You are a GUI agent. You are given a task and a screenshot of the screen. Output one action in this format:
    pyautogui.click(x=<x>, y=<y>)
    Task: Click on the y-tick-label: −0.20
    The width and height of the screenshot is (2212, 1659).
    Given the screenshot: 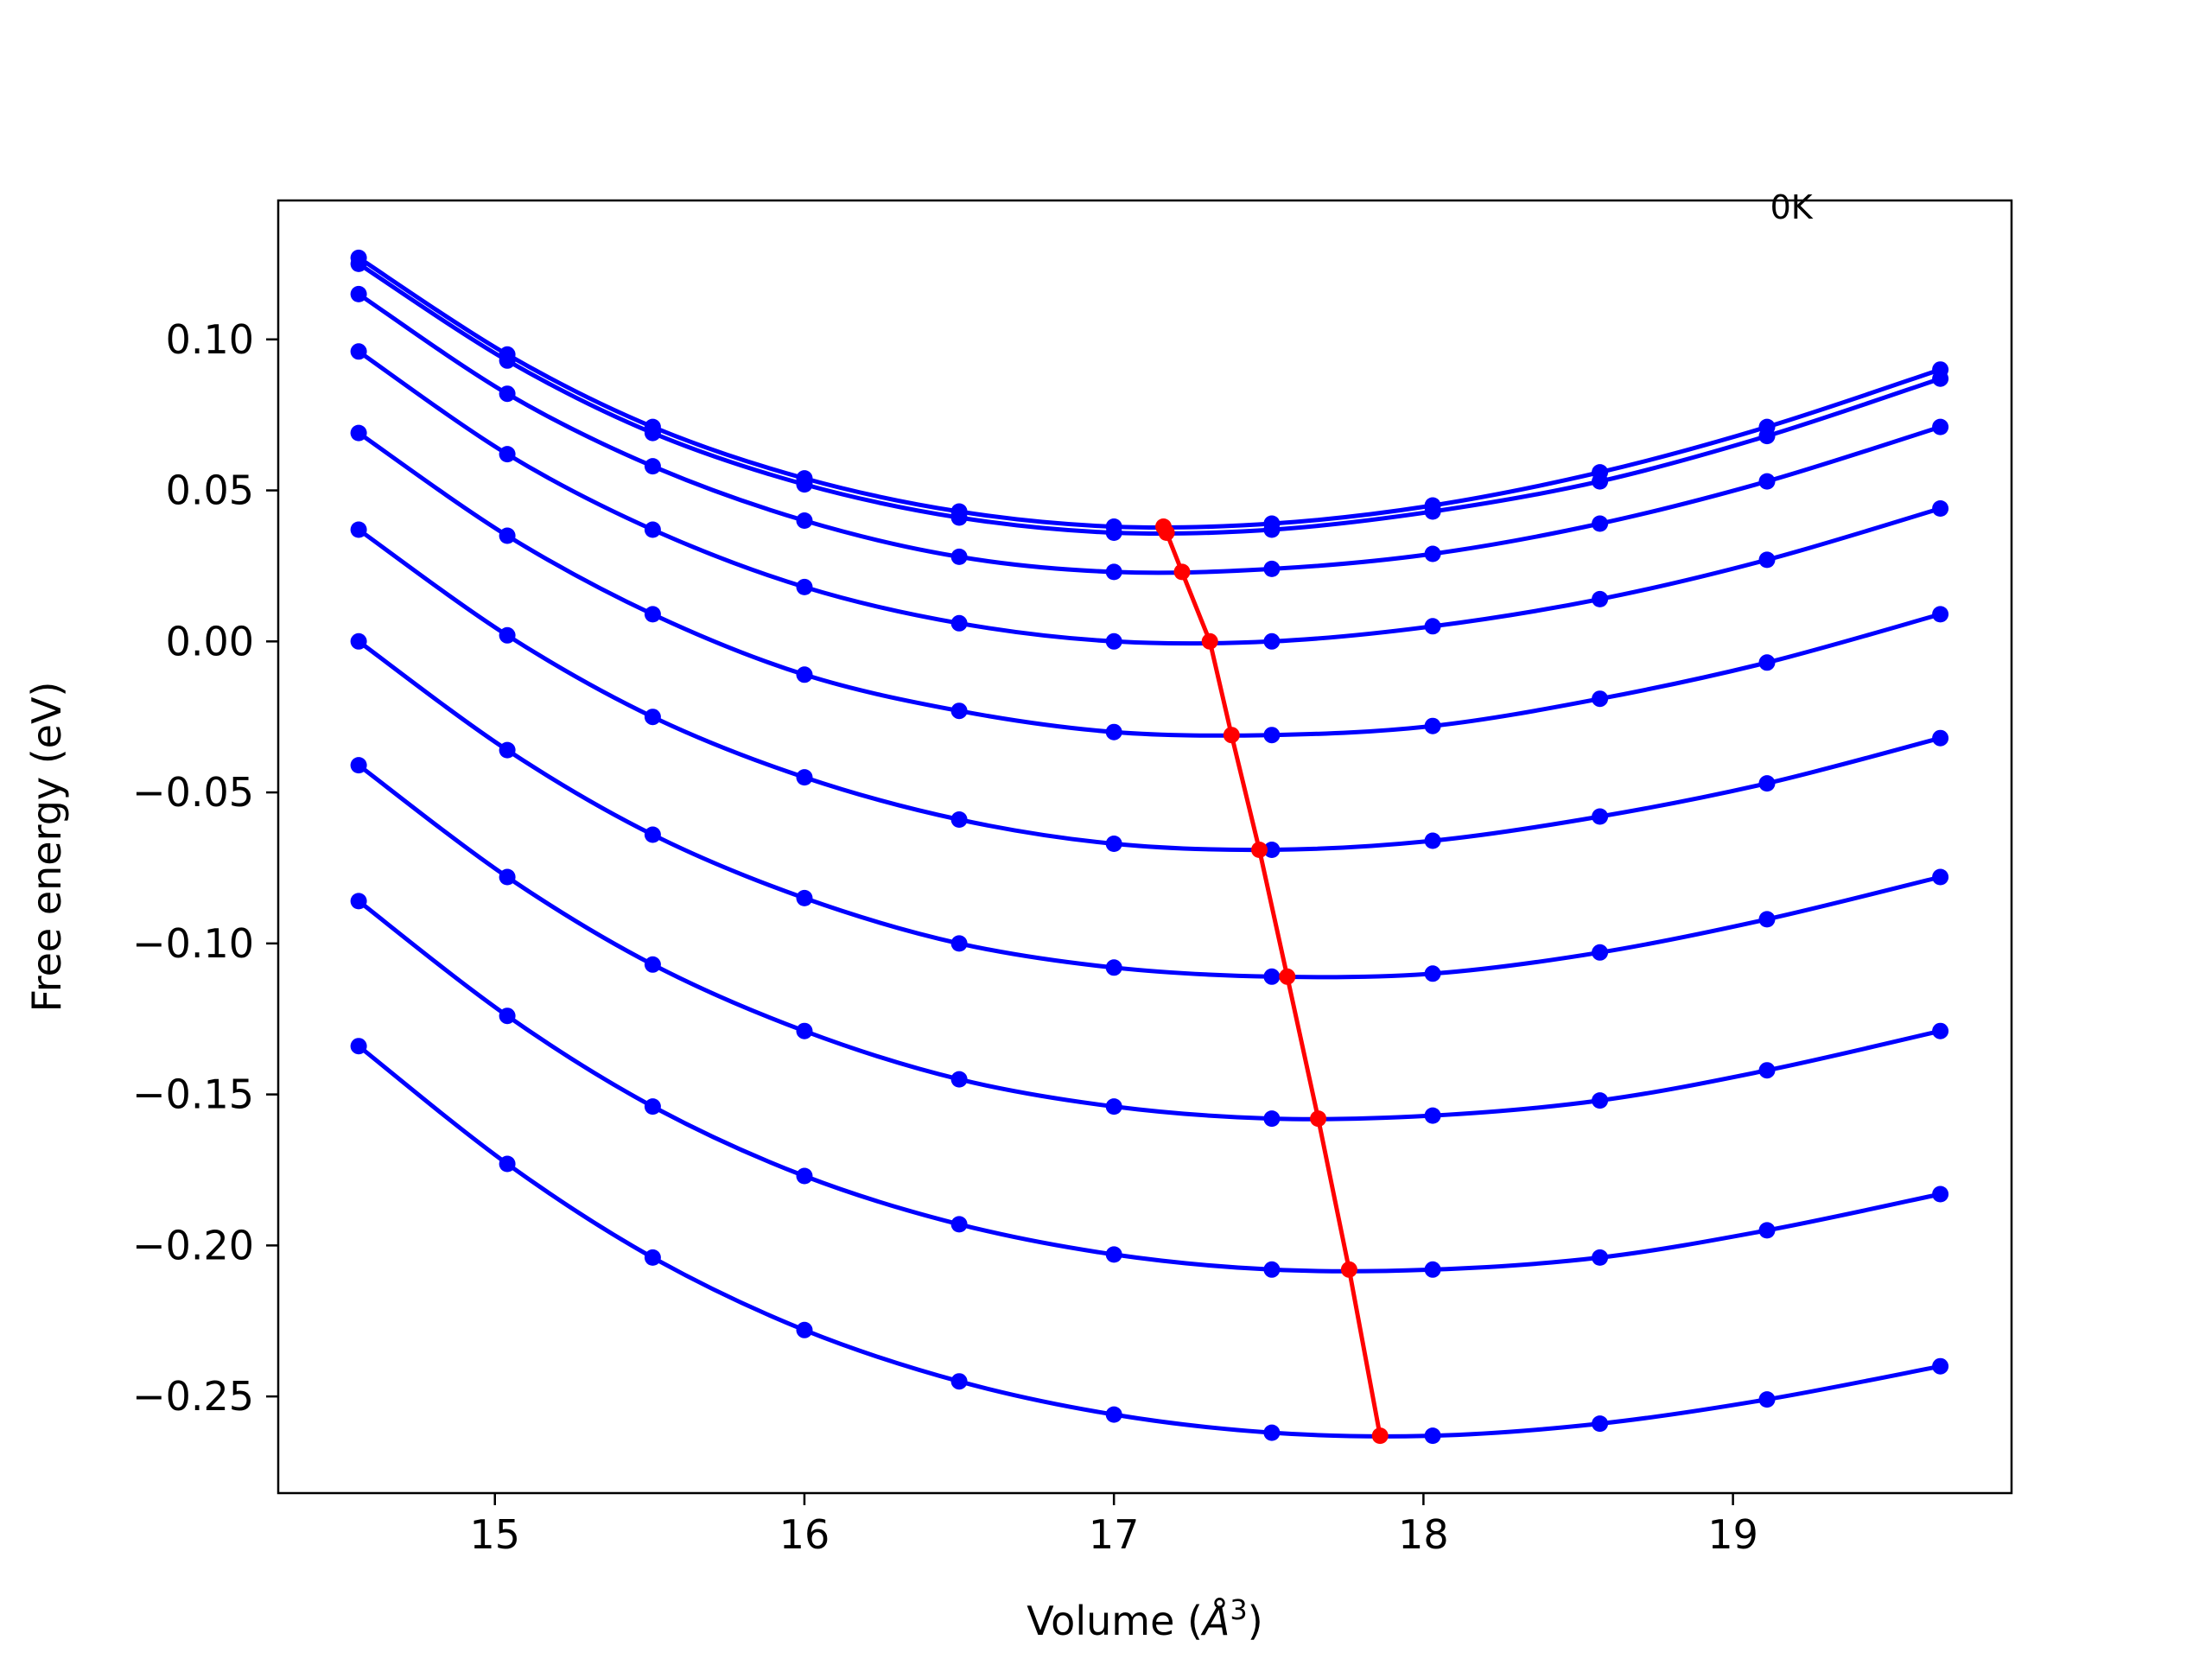 What is the action you would take?
    pyautogui.click(x=193, y=1245)
    